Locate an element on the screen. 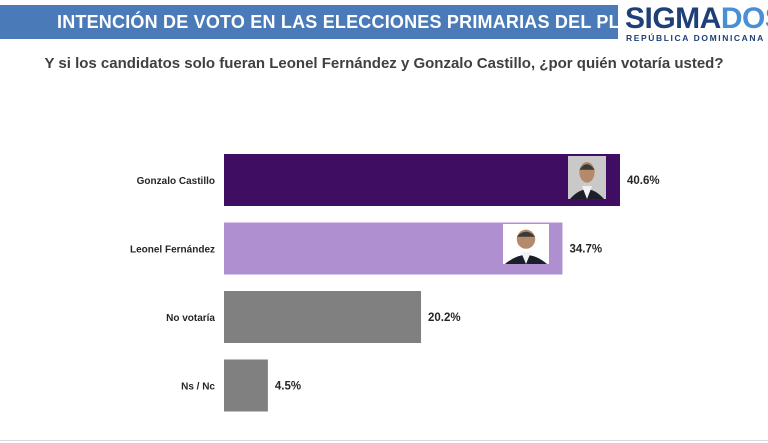 This screenshot has width=768, height=443. bar-no-votaria is located at coordinates (323, 317).